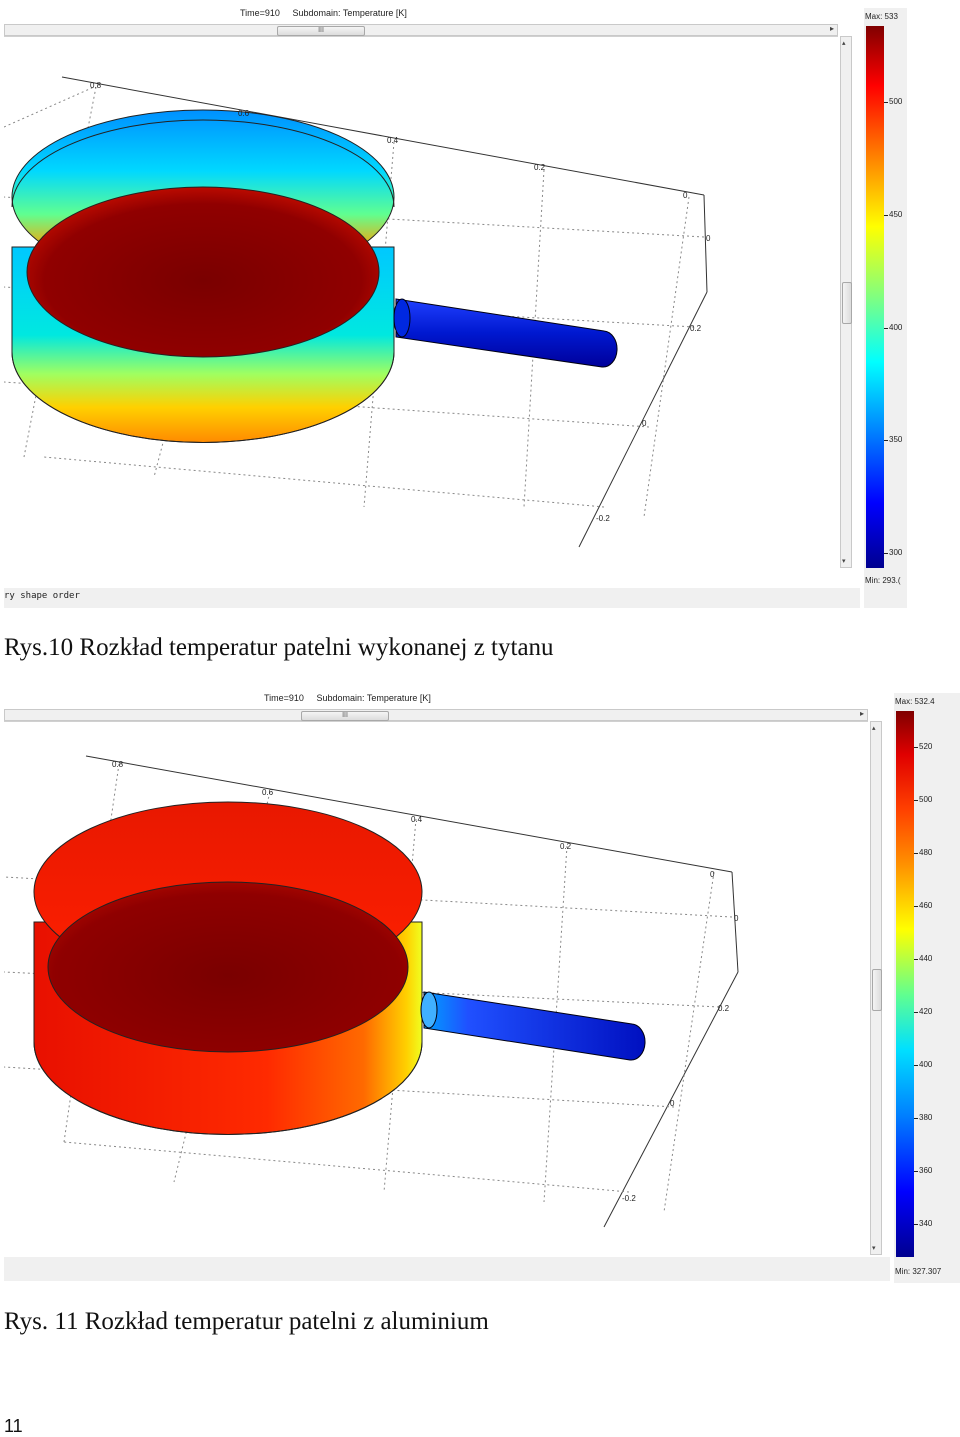 The width and height of the screenshot is (960, 1437). What do you see at coordinates (885, 308) in the screenshot?
I see `color-legend: Max: 533 500 450 400 350 300 Min: 293.(` at bounding box center [885, 308].